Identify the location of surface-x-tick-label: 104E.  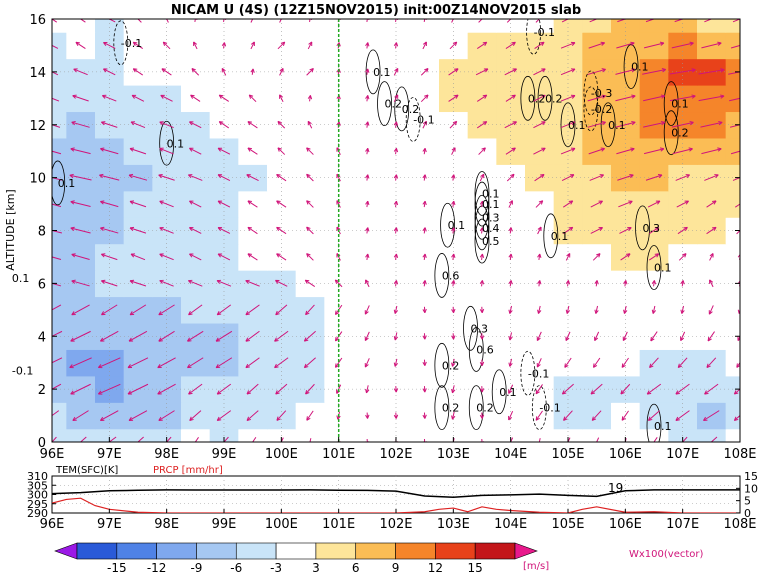
(510, 524).